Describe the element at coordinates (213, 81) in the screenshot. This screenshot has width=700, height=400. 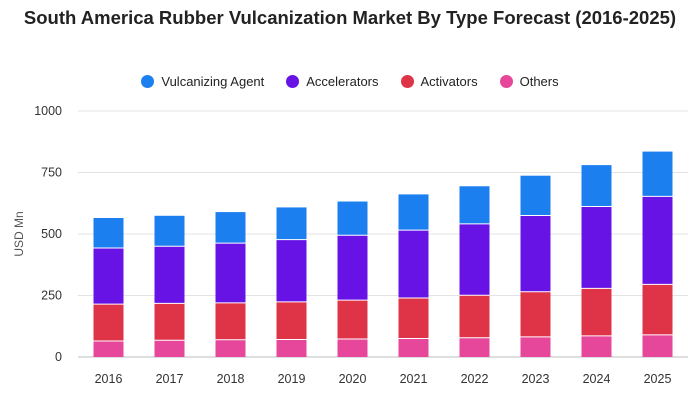
I see `legend-label: Vulcanizing Agent` at that location.